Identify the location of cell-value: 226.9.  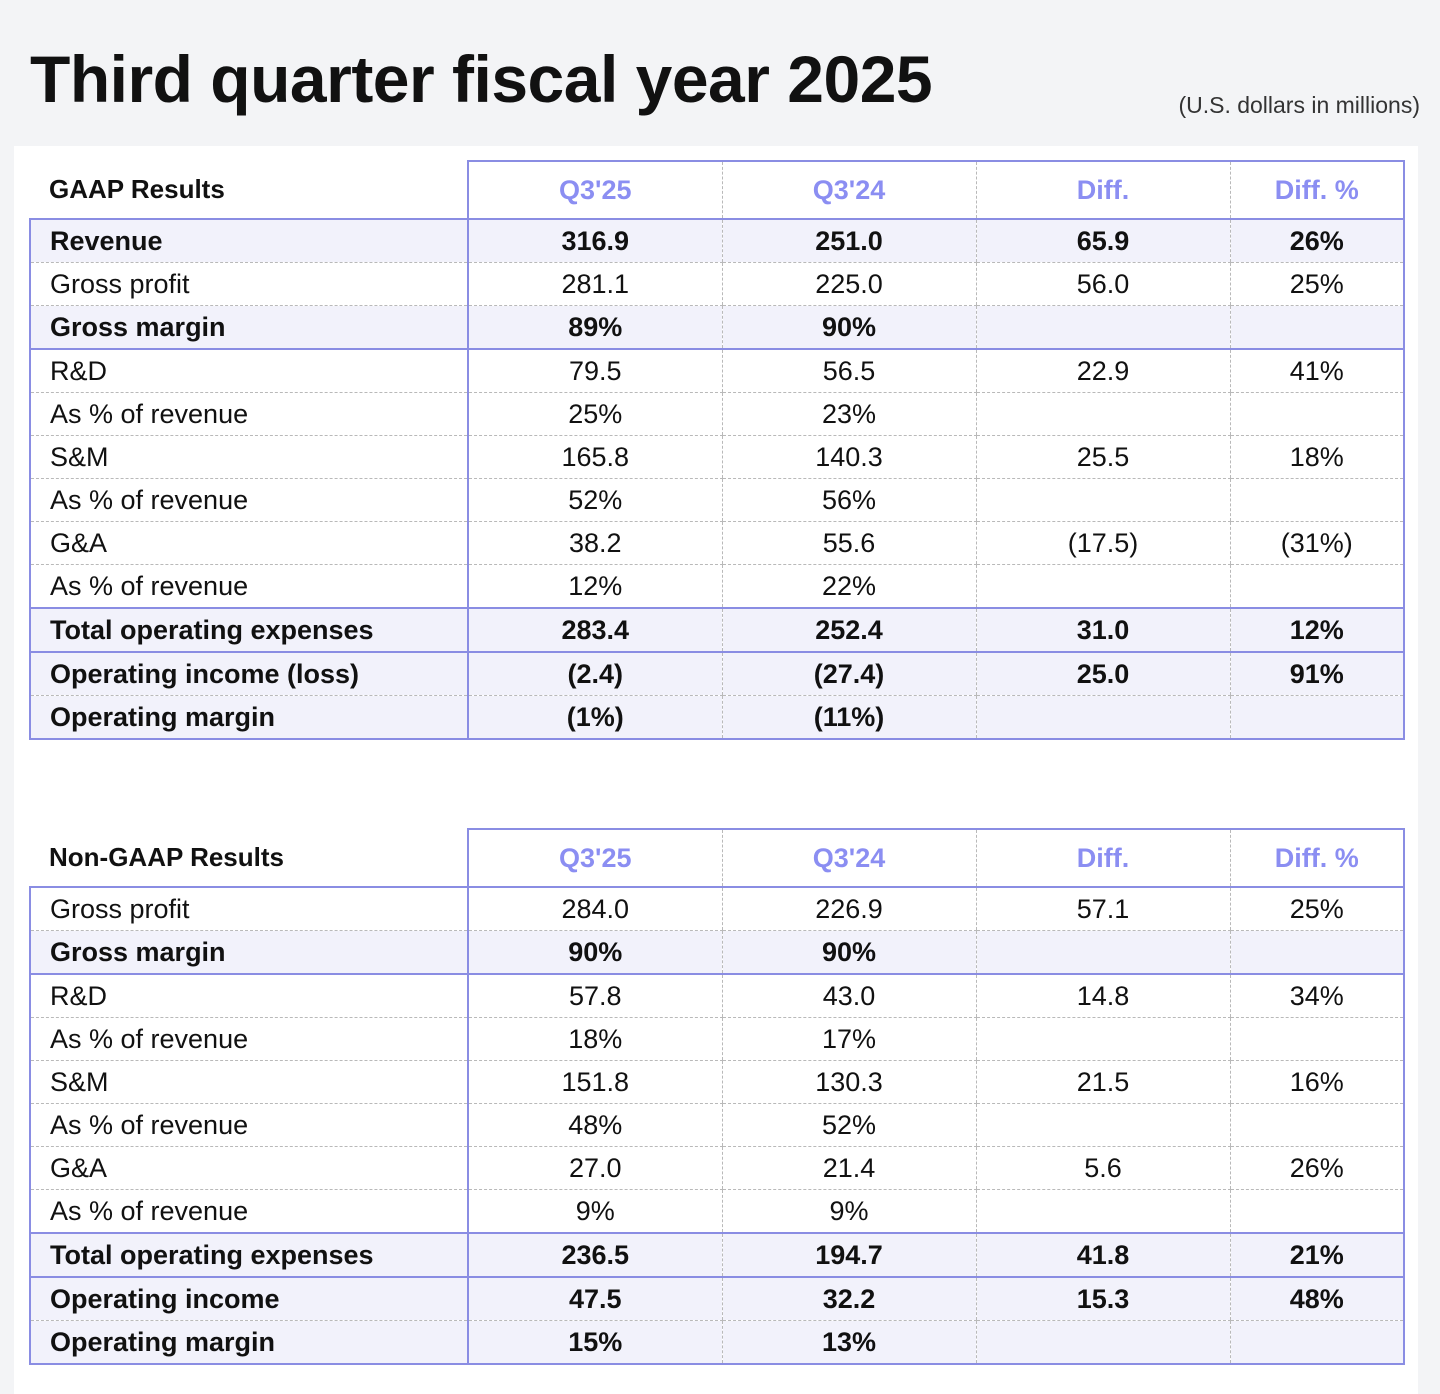
(848, 908).